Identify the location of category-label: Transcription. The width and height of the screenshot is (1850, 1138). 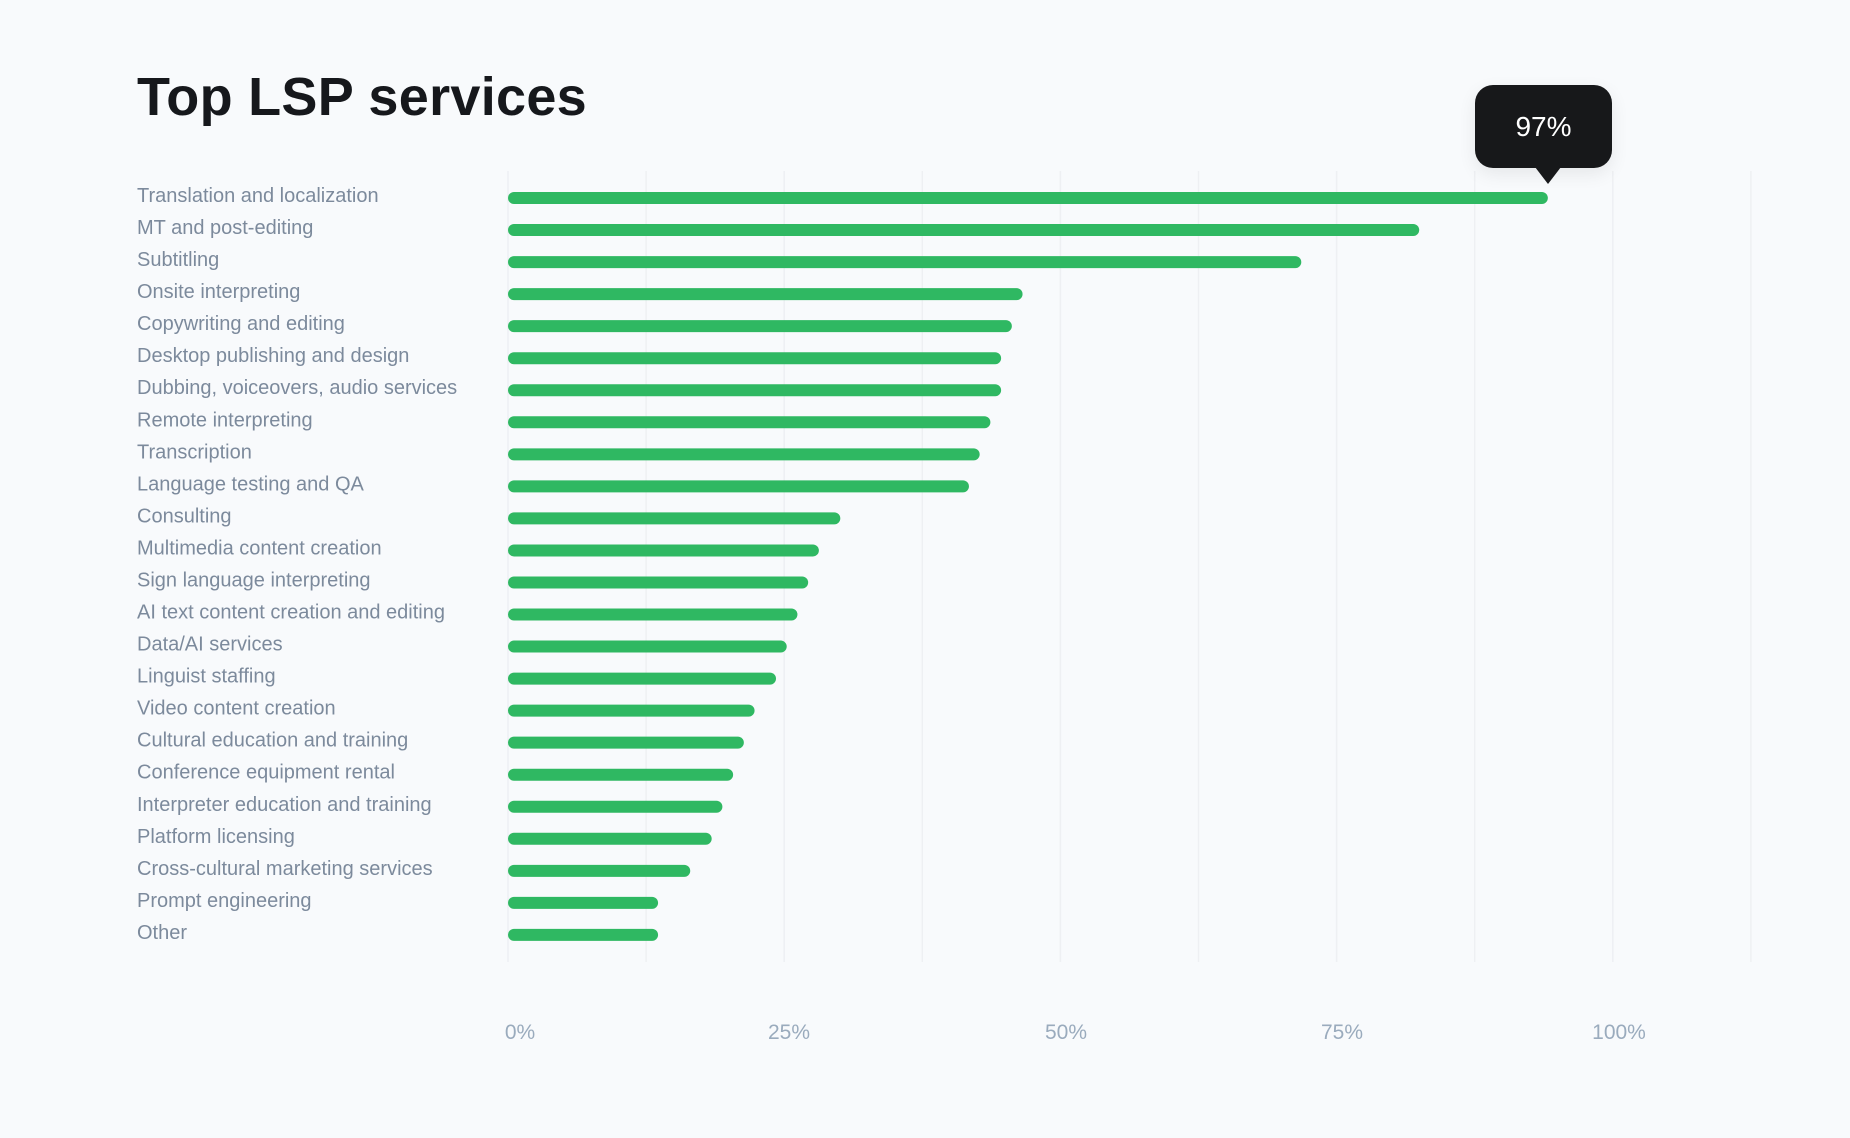
(194, 452).